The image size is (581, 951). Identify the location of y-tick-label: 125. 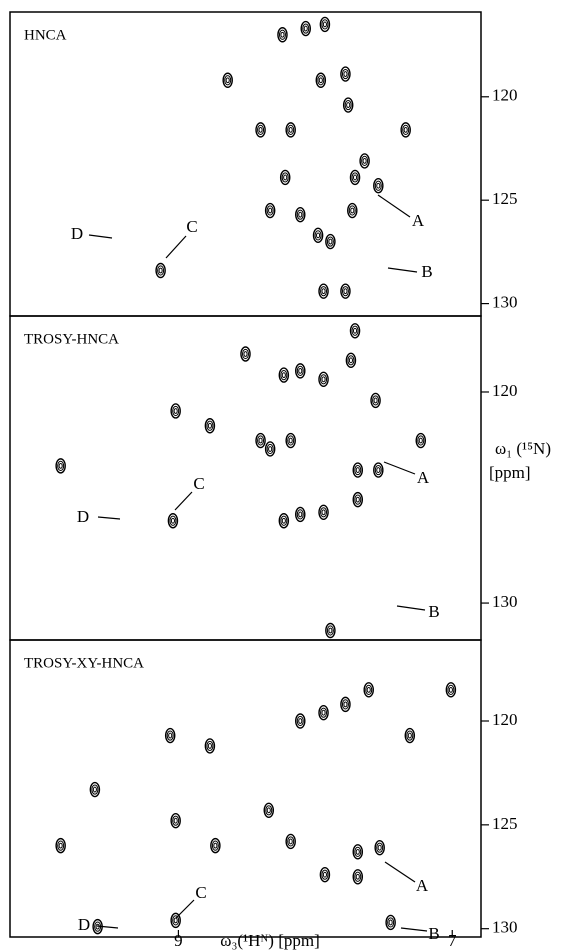
(505, 823).